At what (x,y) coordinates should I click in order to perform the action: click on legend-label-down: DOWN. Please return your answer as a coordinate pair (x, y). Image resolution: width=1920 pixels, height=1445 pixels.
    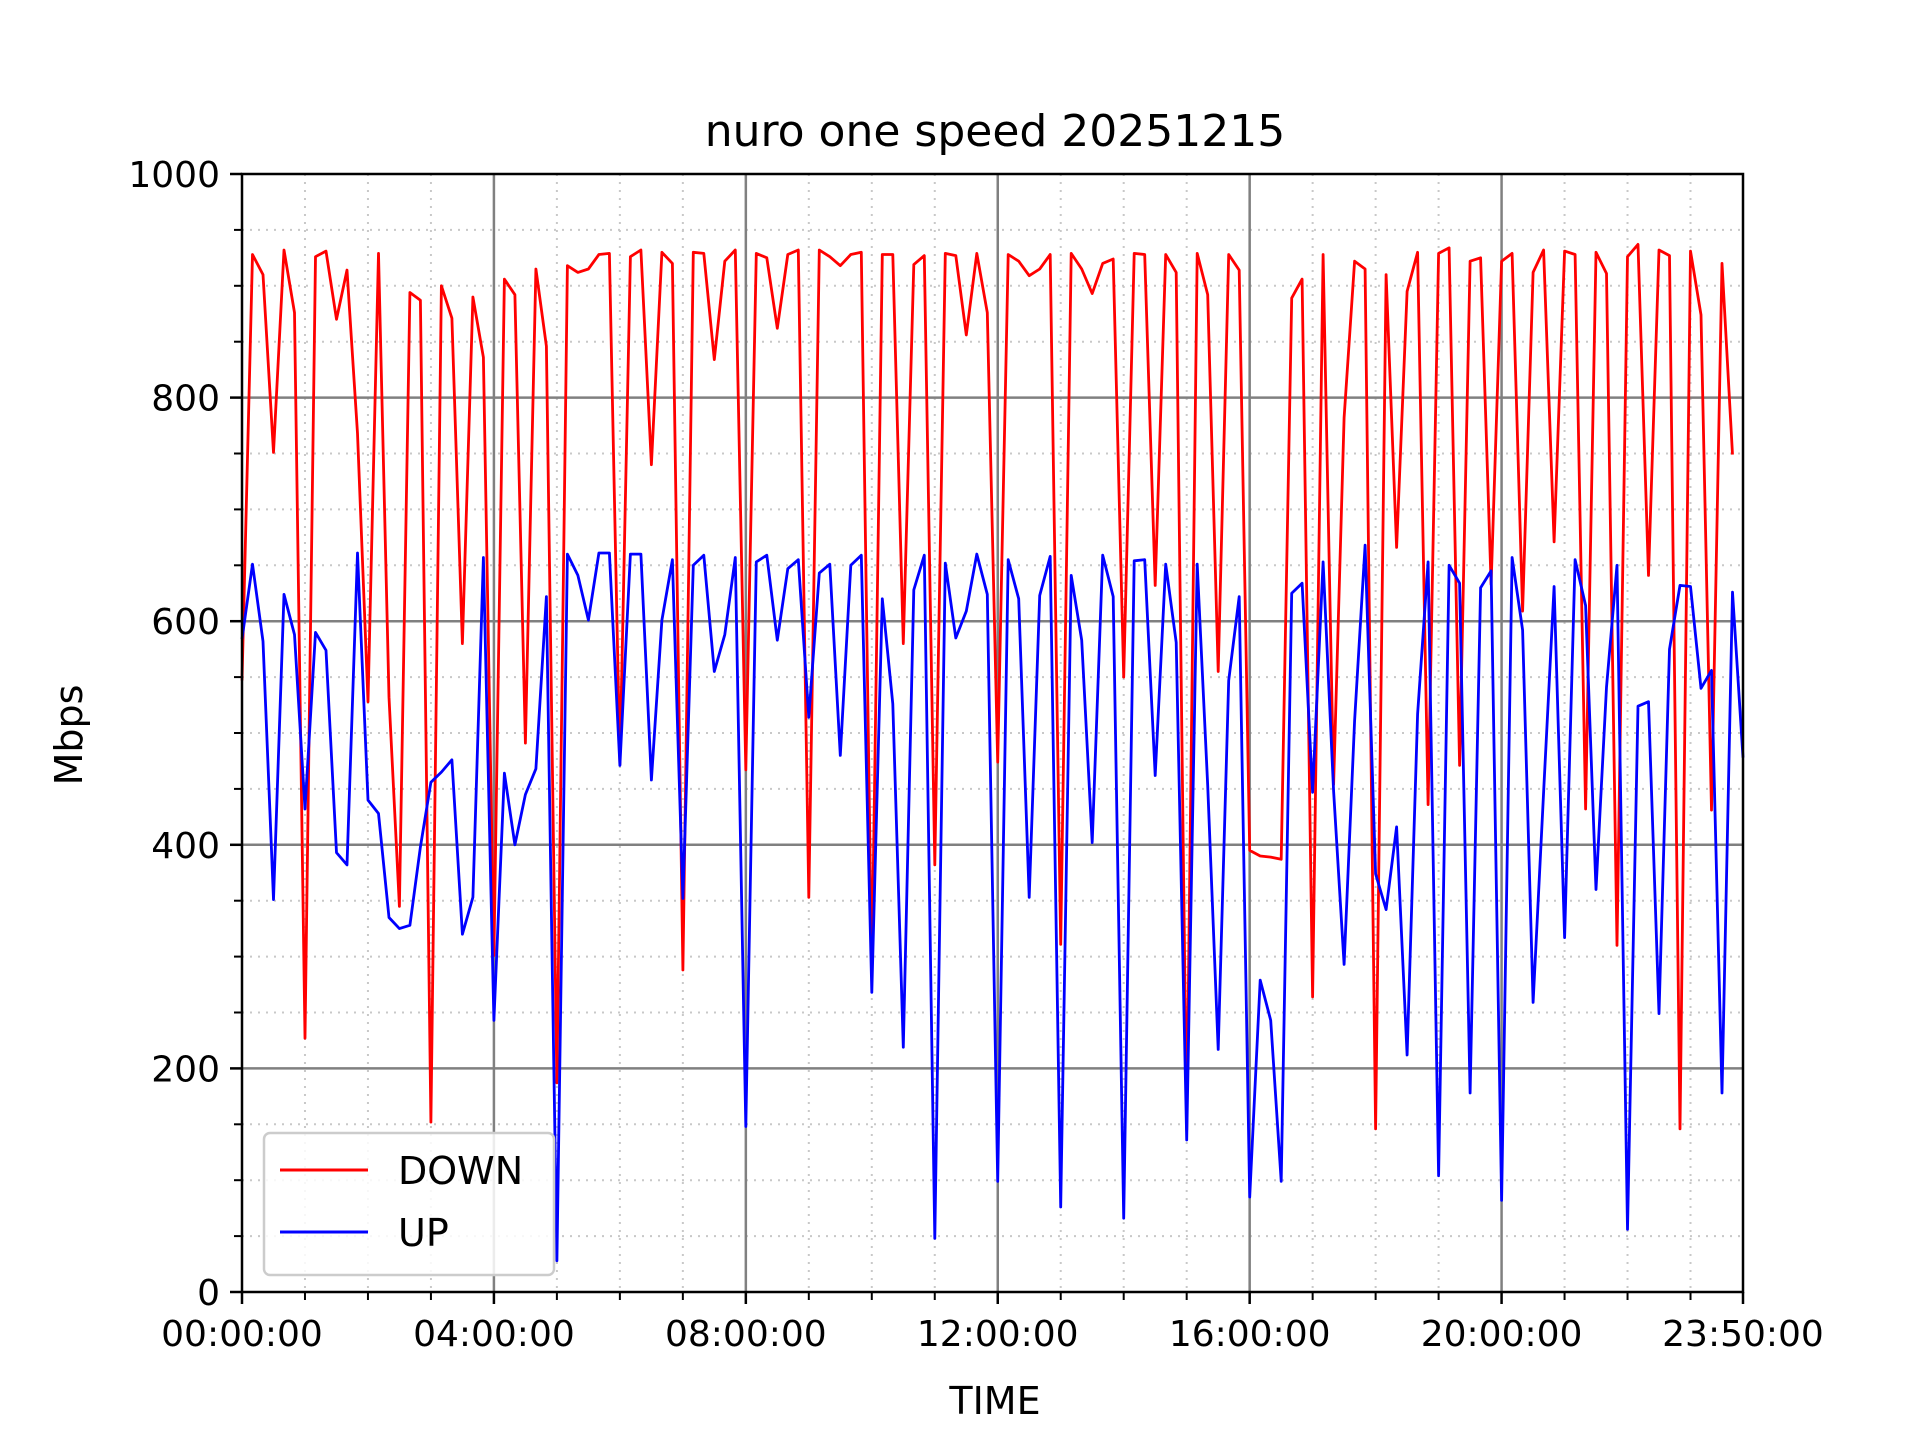
    Looking at the image, I should click on (460, 1171).